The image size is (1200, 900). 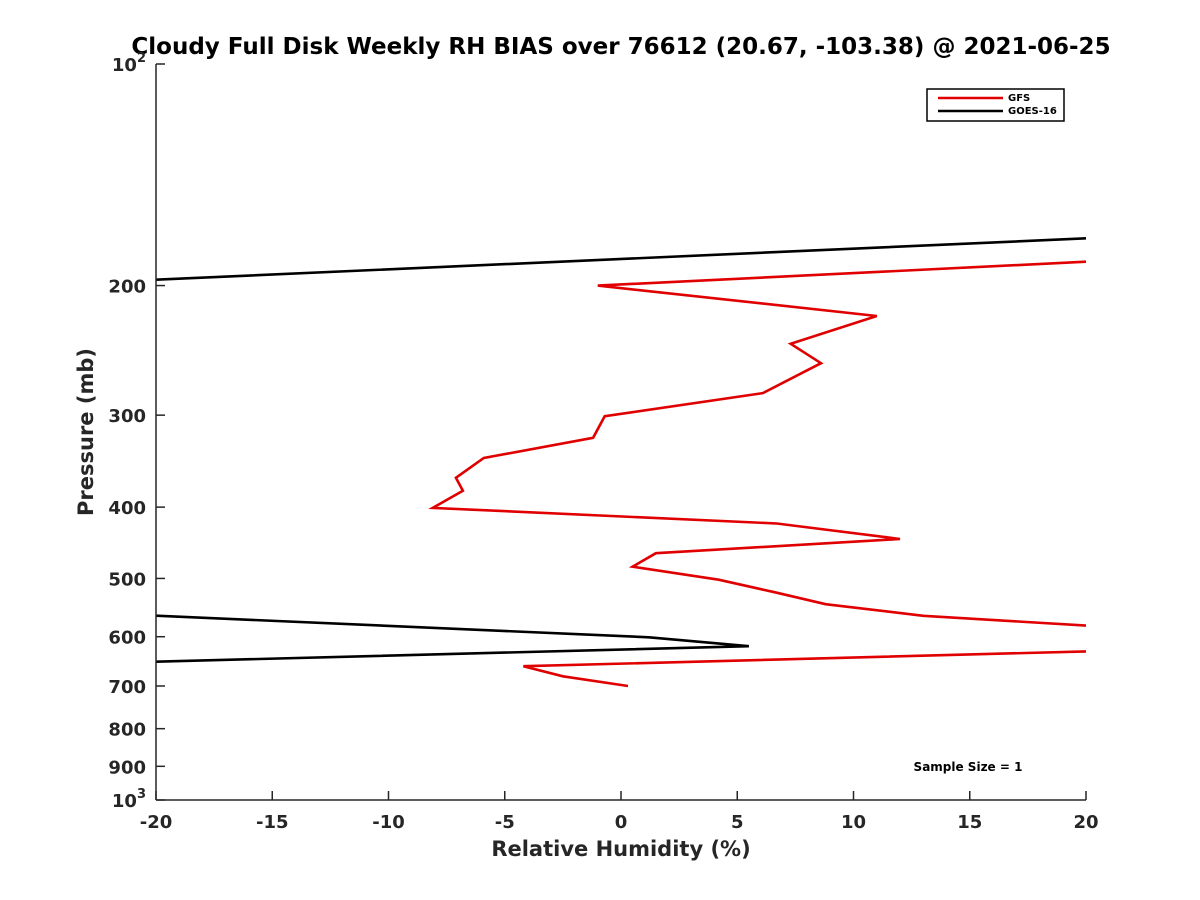 What do you see at coordinates (388, 822) in the screenshot?
I see `x-tick-label: -10` at bounding box center [388, 822].